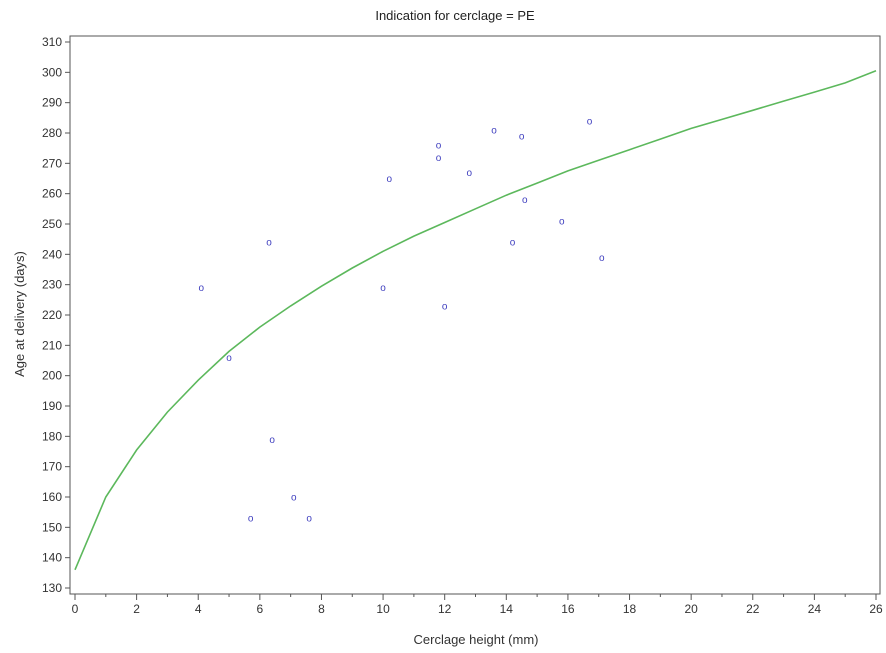 This screenshot has height=653, width=886. What do you see at coordinates (136, 609) in the screenshot?
I see `x-tick-label: 2` at bounding box center [136, 609].